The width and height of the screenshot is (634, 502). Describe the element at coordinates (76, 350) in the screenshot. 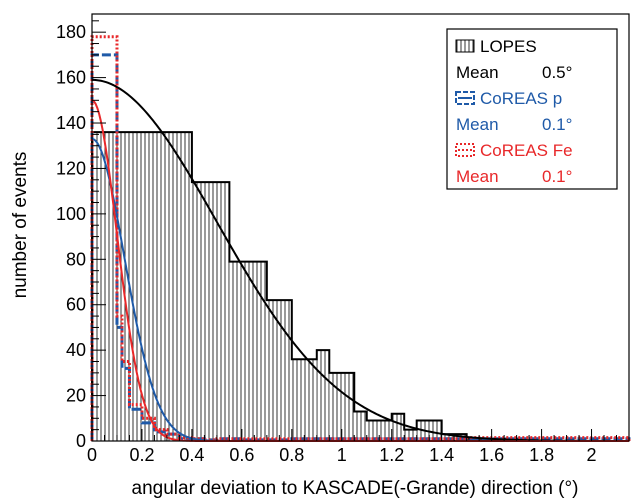

I see `y-tick-label: 40` at that location.